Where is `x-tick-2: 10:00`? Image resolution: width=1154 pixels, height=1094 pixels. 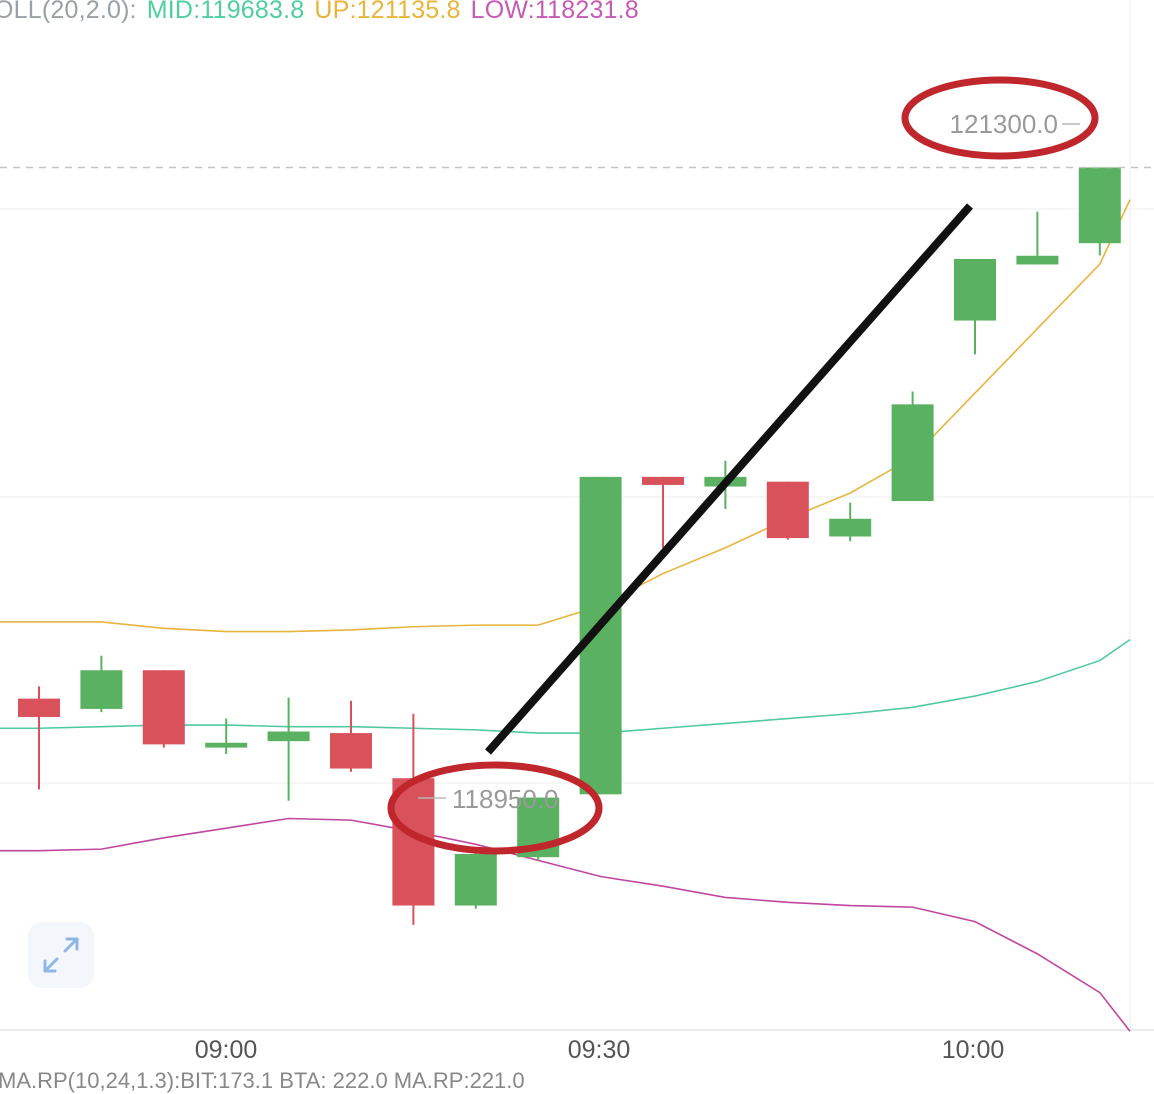 x-tick-2: 10:00 is located at coordinates (973, 1050).